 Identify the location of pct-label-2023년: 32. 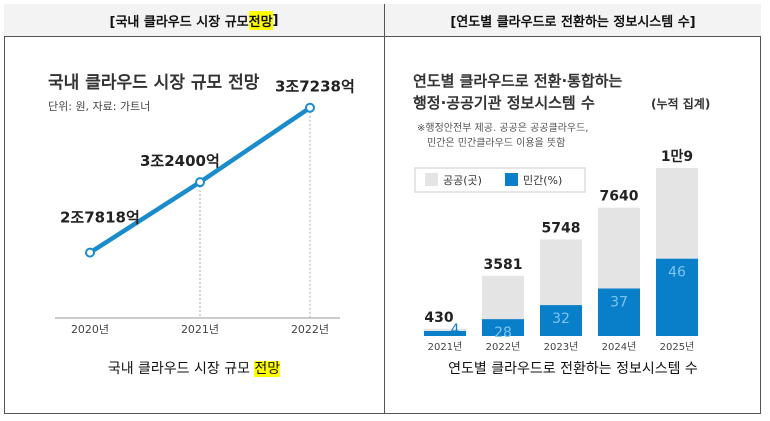
(561, 319).